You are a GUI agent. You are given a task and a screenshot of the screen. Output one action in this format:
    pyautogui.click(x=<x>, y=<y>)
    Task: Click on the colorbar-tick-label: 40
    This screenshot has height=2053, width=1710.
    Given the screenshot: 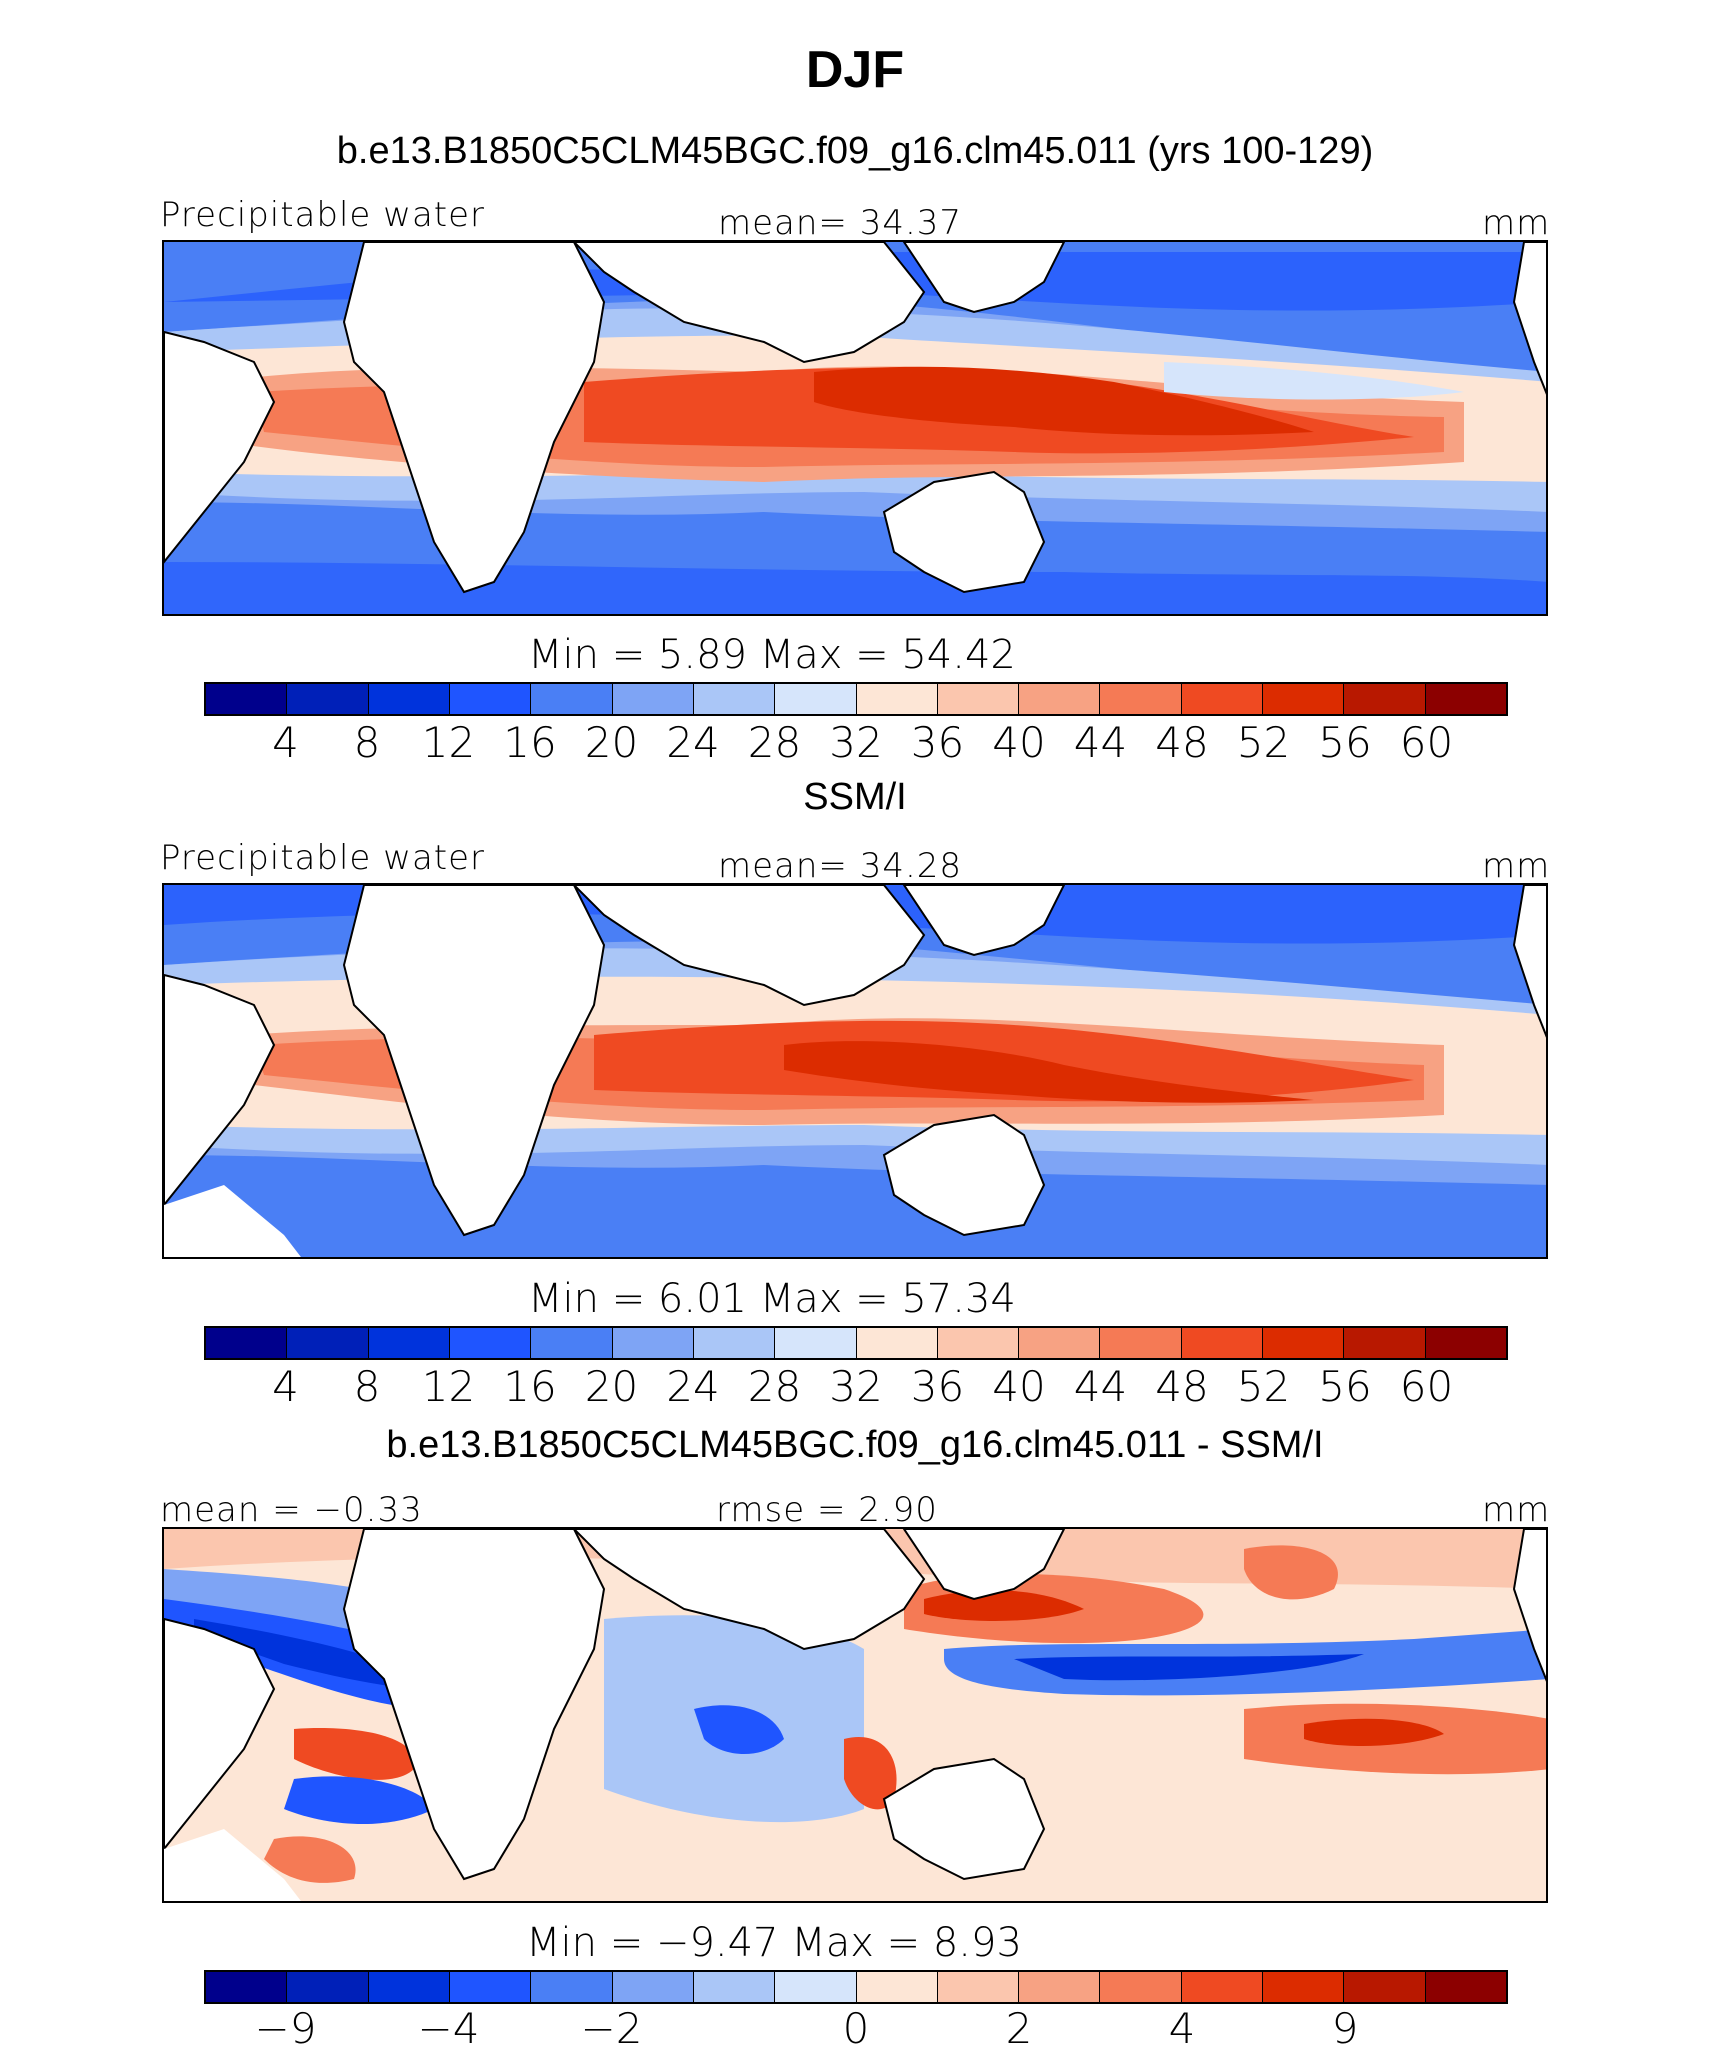 What is the action you would take?
    pyautogui.click(x=1019, y=742)
    